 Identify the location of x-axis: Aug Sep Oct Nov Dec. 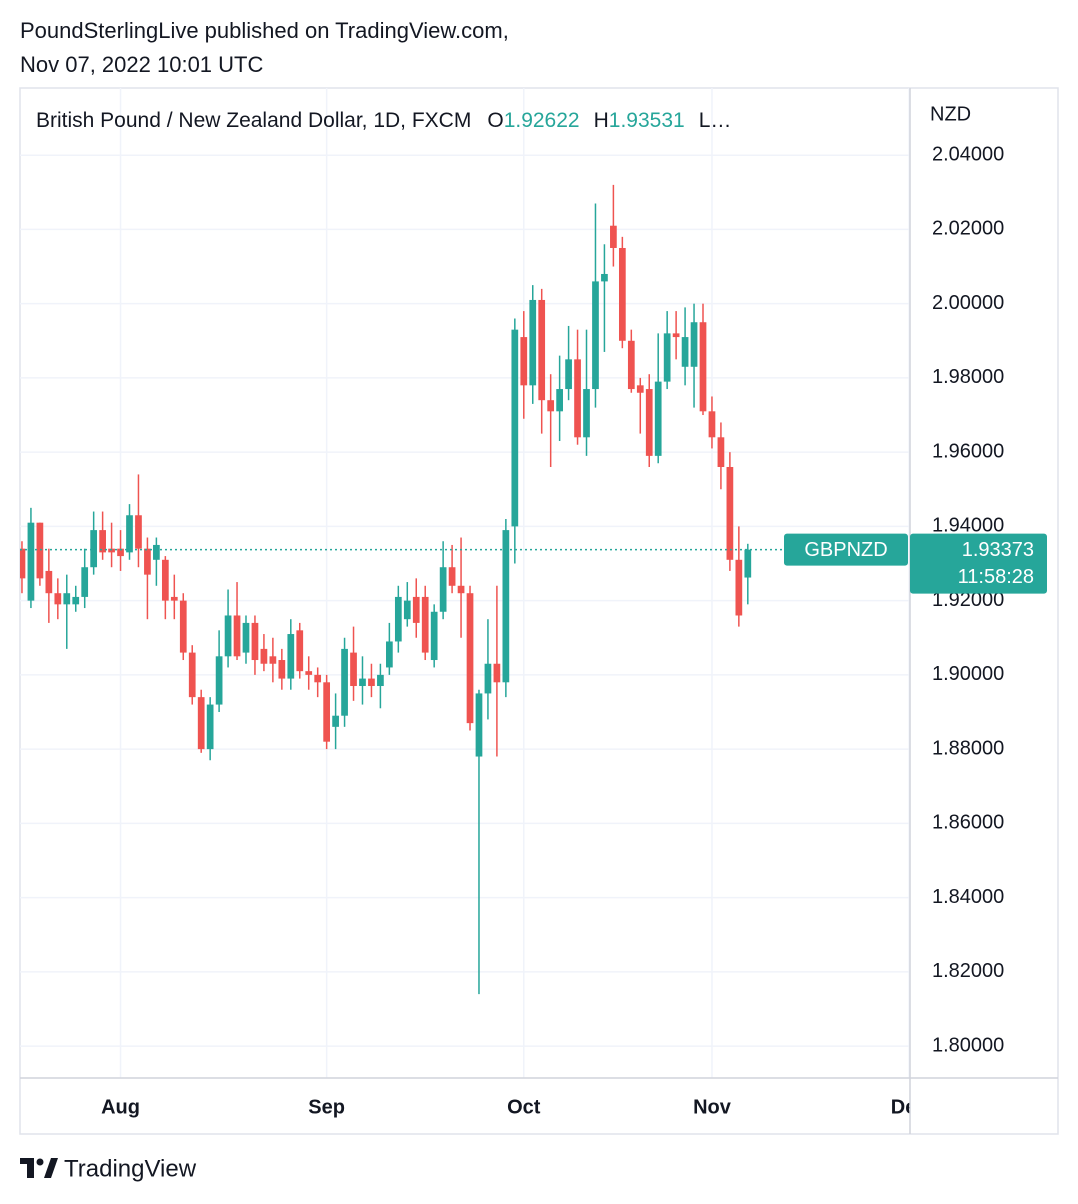
(505, 1107).